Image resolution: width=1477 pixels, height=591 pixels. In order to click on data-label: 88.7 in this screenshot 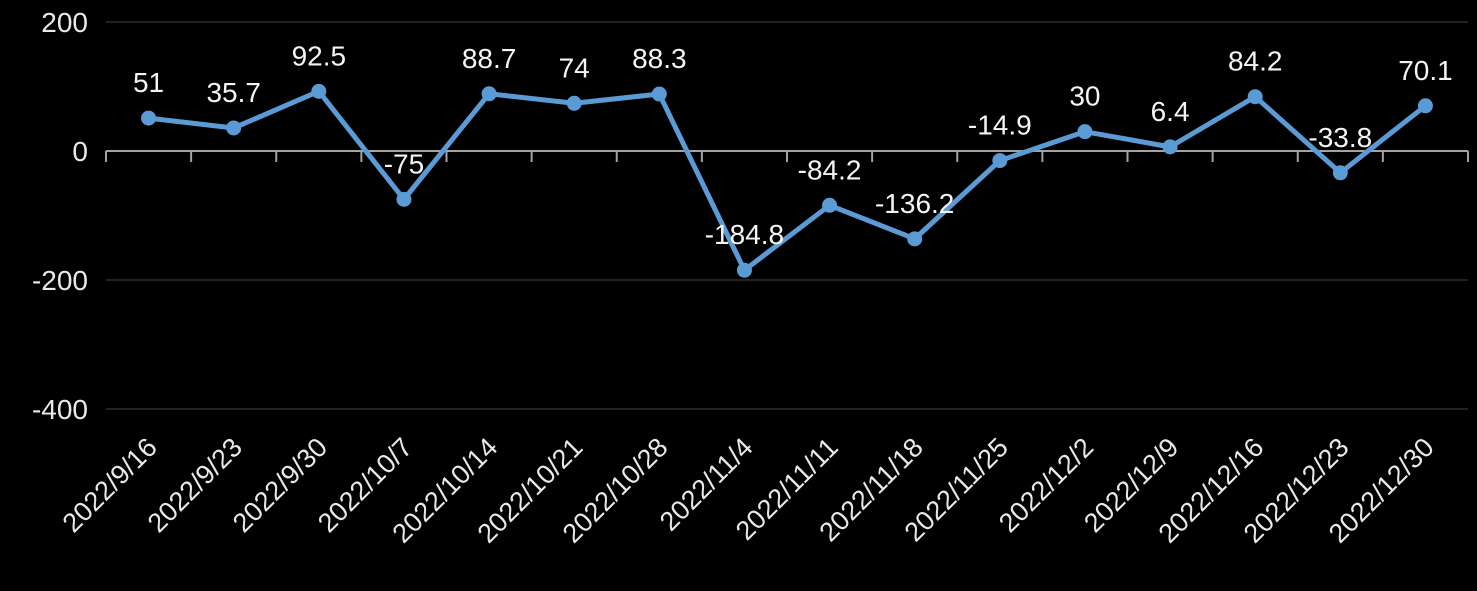, I will do `click(489, 58)`.